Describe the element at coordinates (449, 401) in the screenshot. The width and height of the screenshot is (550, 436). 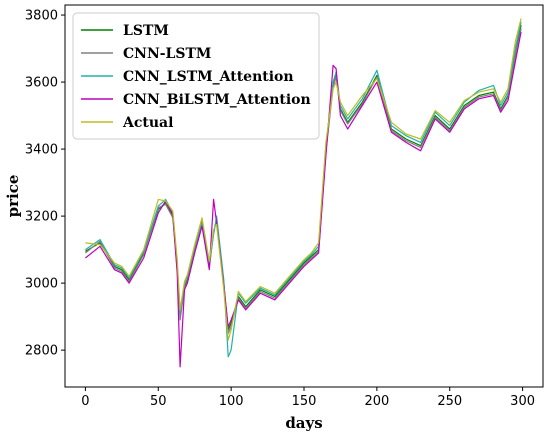
I see `x-tick-label-5: 250` at that location.